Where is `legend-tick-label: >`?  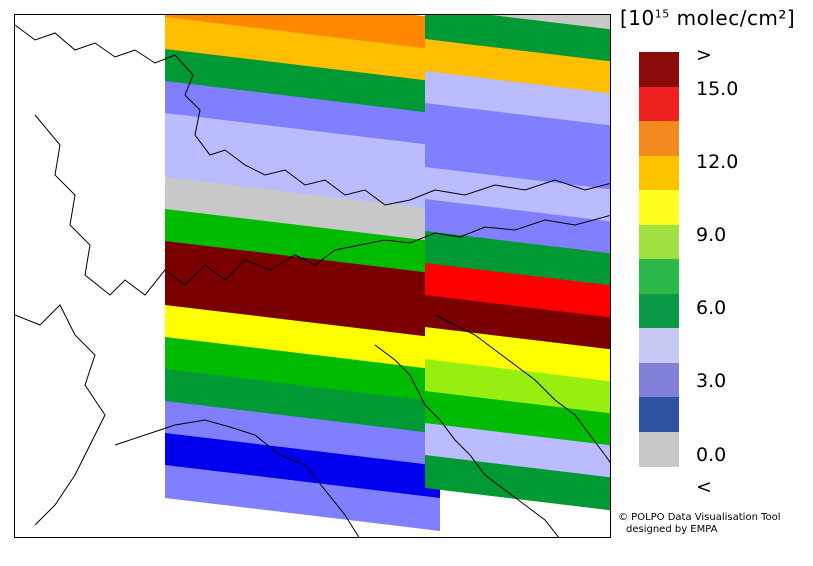
legend-tick-label: > is located at coordinates (704, 55).